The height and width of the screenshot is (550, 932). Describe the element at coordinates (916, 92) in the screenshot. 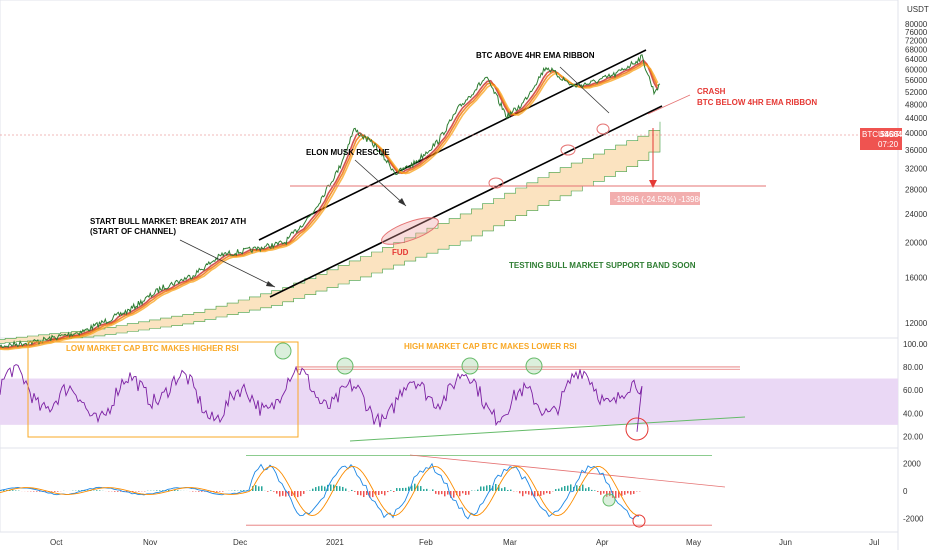

I see `price-tick-label: 52000` at that location.